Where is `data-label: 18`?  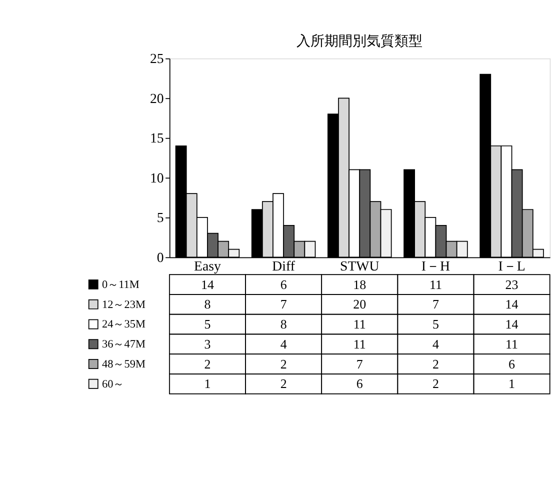
data-label: 18 is located at coordinates (359, 284).